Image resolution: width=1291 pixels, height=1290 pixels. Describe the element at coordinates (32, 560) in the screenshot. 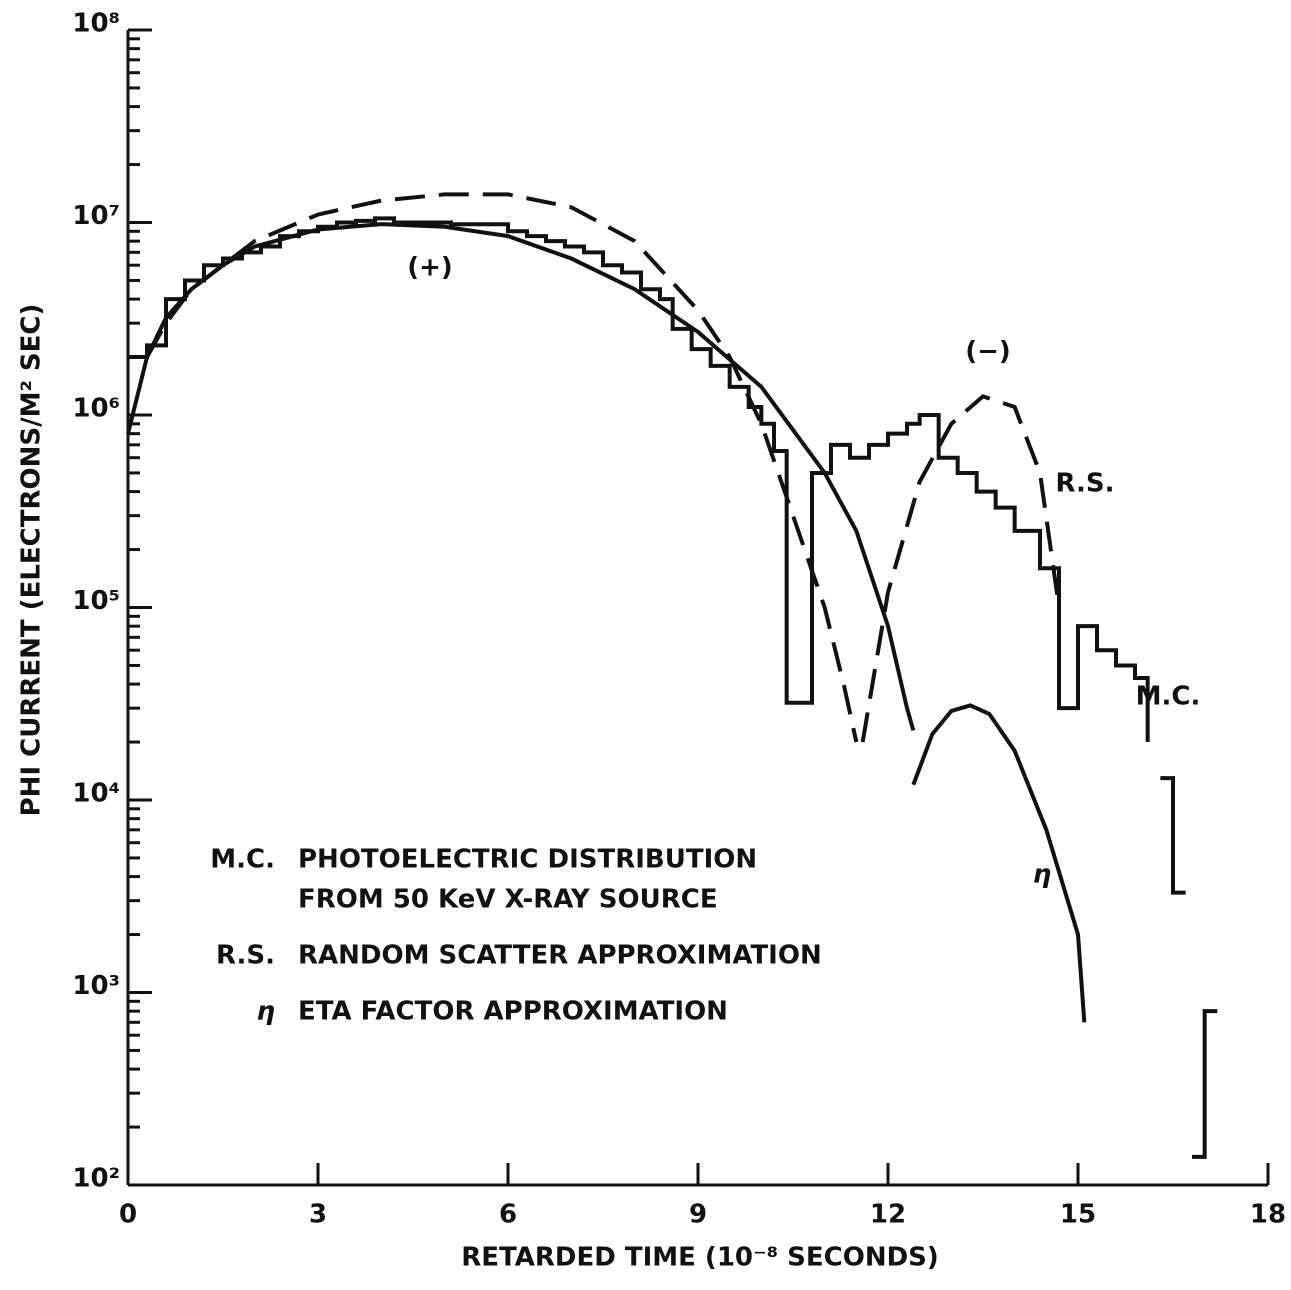

I see `y-axis-label: PHI CURRENT (ELECTRONS/M² SEC)` at that location.